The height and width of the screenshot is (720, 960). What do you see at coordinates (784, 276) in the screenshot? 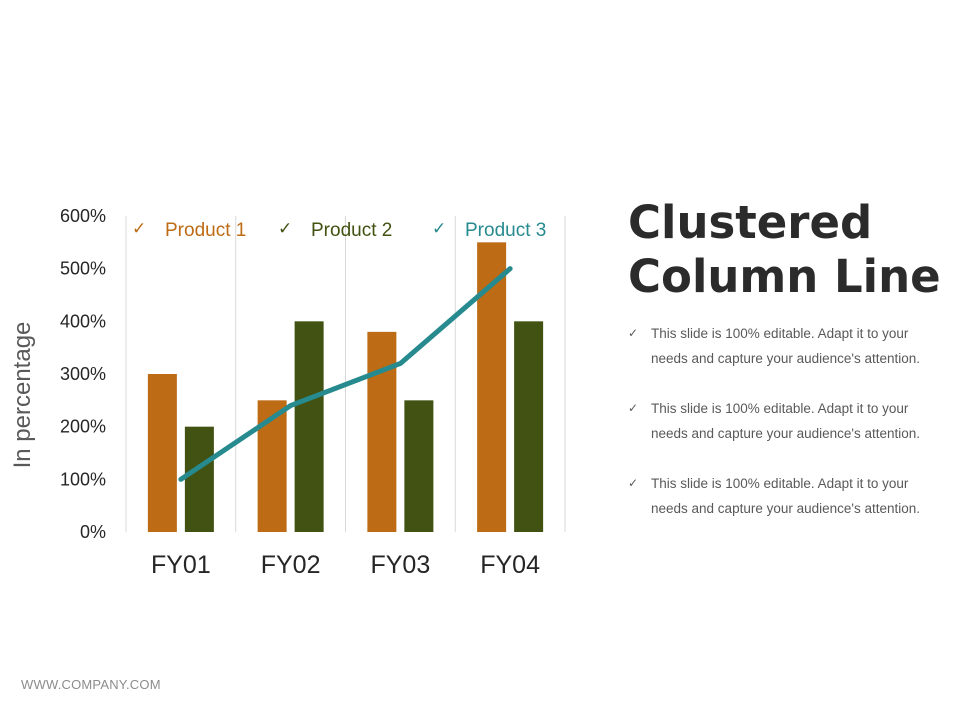
I see `title-line-2: Column Line` at bounding box center [784, 276].